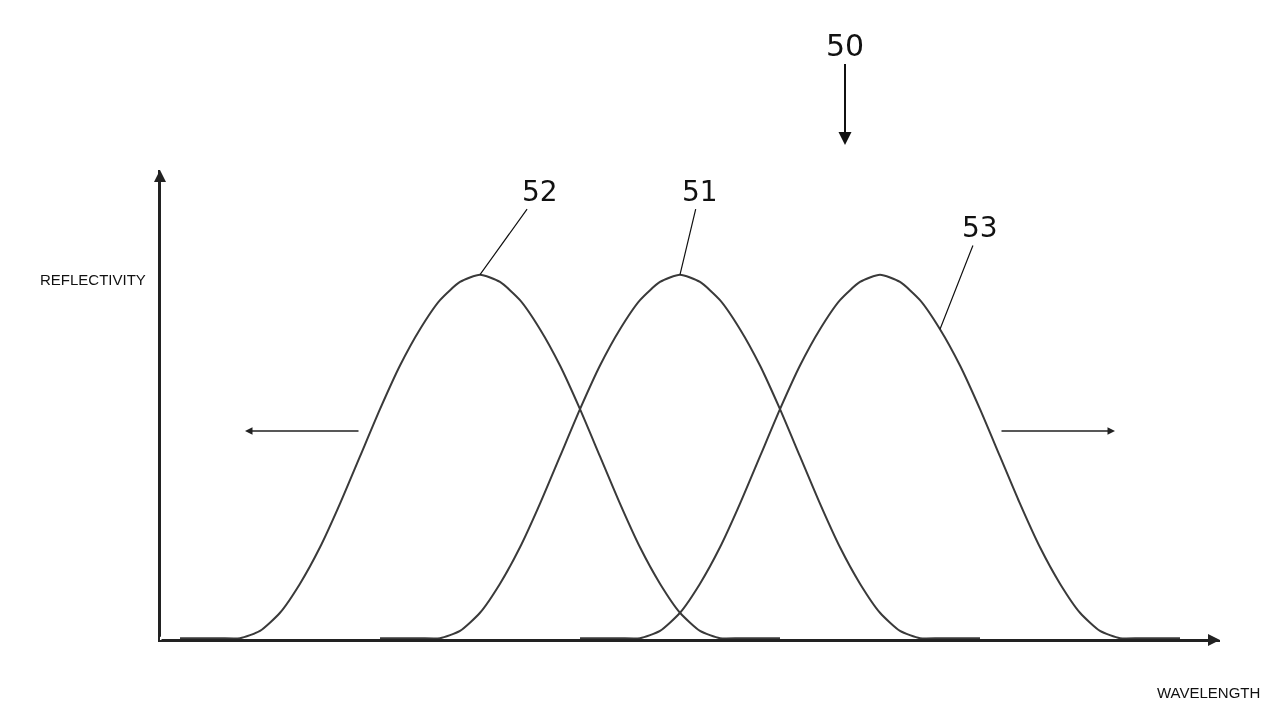  Describe the element at coordinates (845, 45) in the screenshot. I see `text: 50` at that location.